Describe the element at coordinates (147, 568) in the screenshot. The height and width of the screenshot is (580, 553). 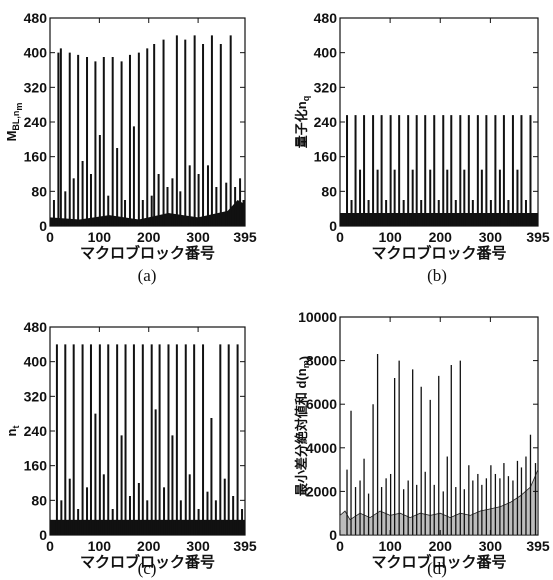
I see `panel-label: (c)` at that location.